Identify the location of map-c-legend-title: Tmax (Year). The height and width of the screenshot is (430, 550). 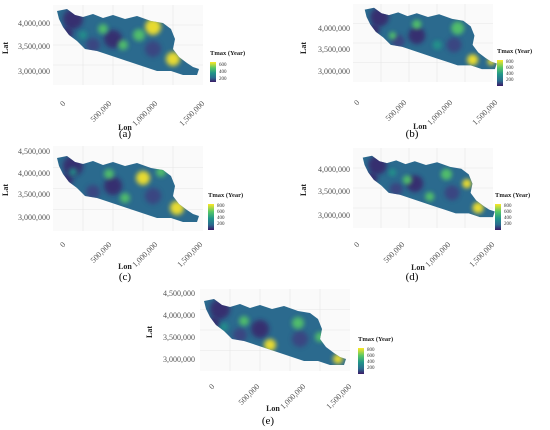
(225, 195).